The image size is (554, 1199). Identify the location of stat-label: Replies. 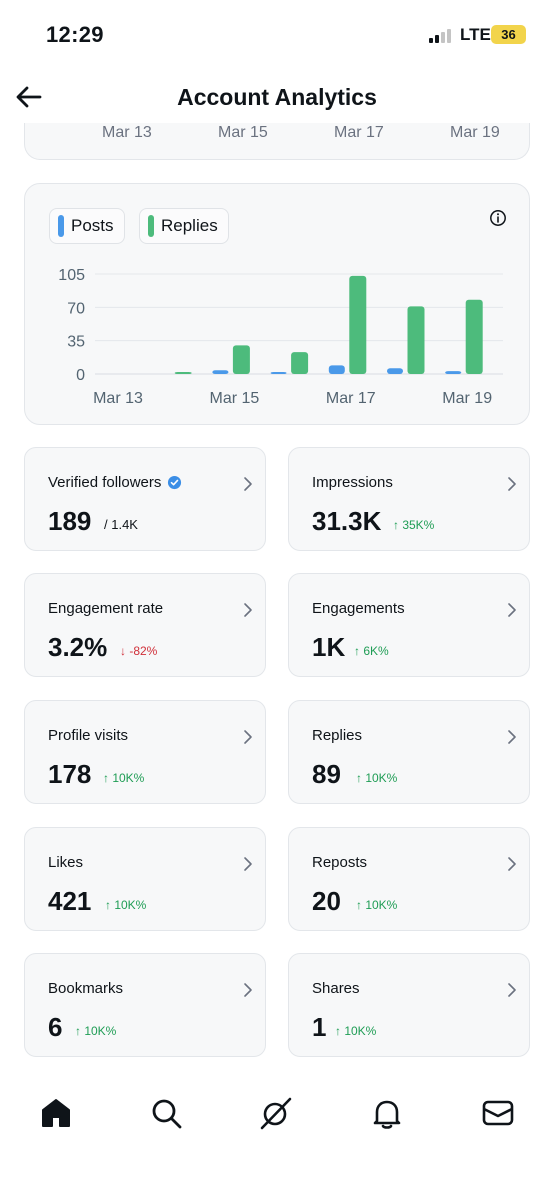
(337, 735).